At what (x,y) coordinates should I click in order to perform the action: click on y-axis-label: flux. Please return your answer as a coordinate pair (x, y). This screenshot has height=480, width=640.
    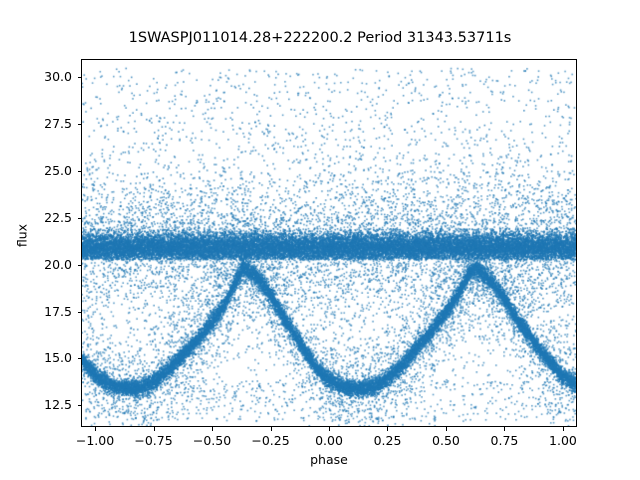
    Looking at the image, I should click on (22, 235).